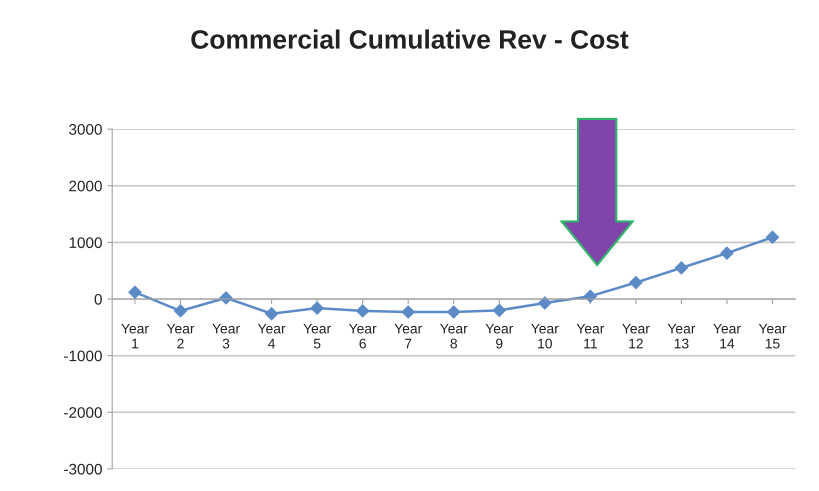  I want to click on x-tick-label: Year 15, so click(772, 336).